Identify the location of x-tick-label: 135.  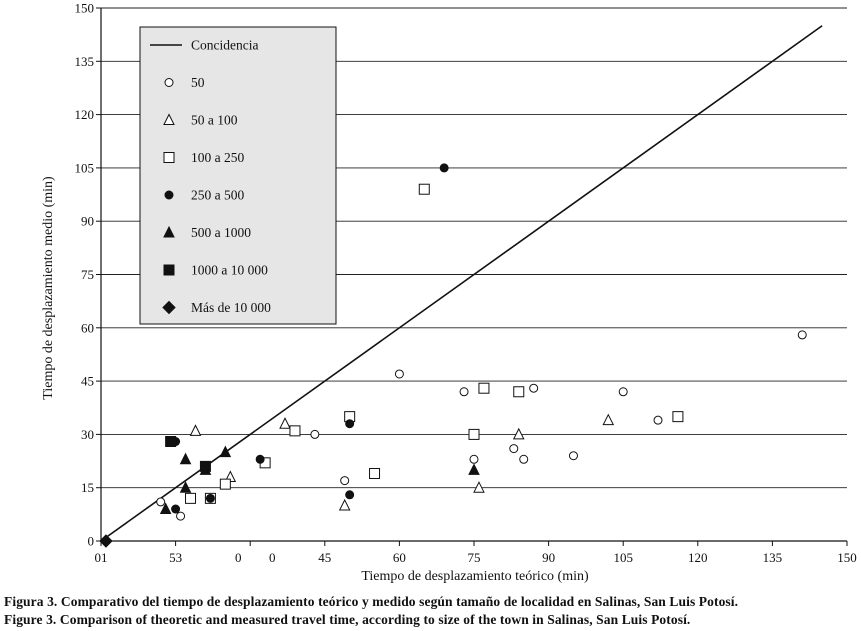
(773, 557).